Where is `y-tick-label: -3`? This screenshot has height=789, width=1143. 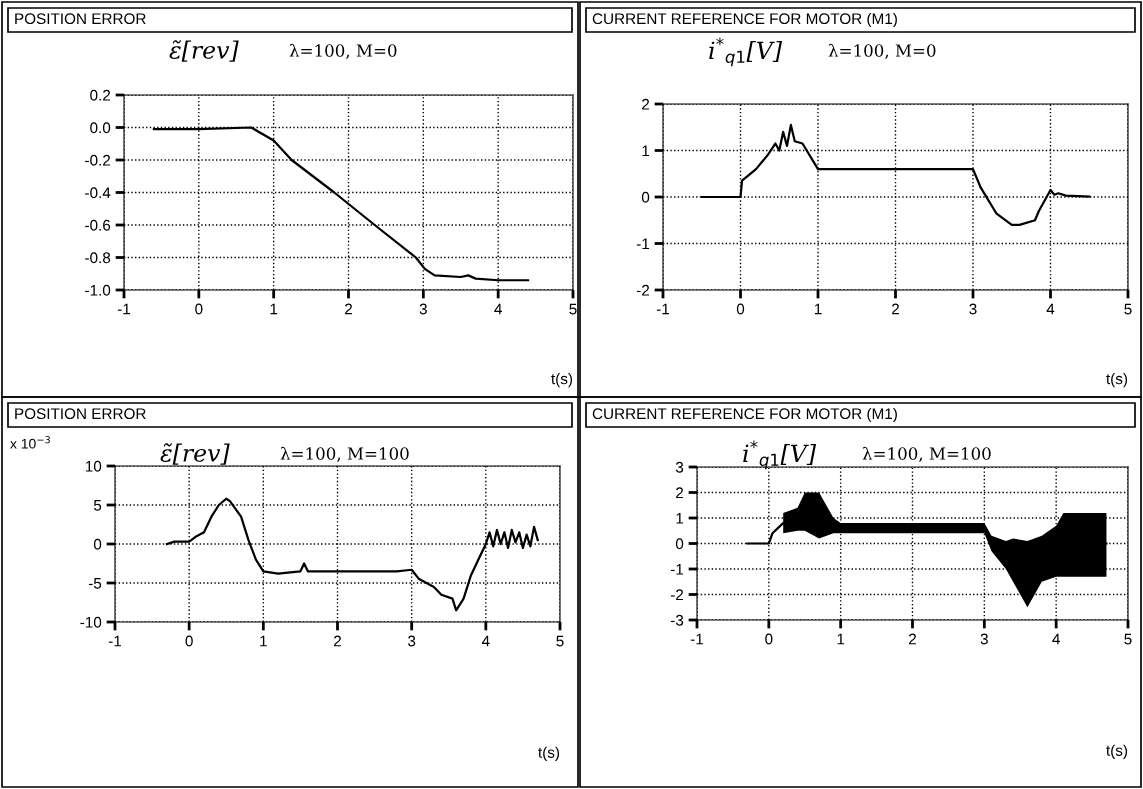
y-tick-label: -3 is located at coordinates (677, 620).